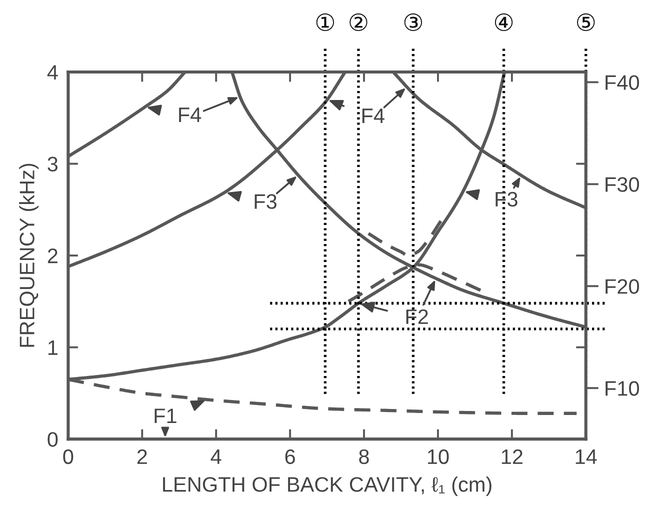  Describe the element at coordinates (53, 164) in the screenshot. I see `y-tick-label: 3` at that location.